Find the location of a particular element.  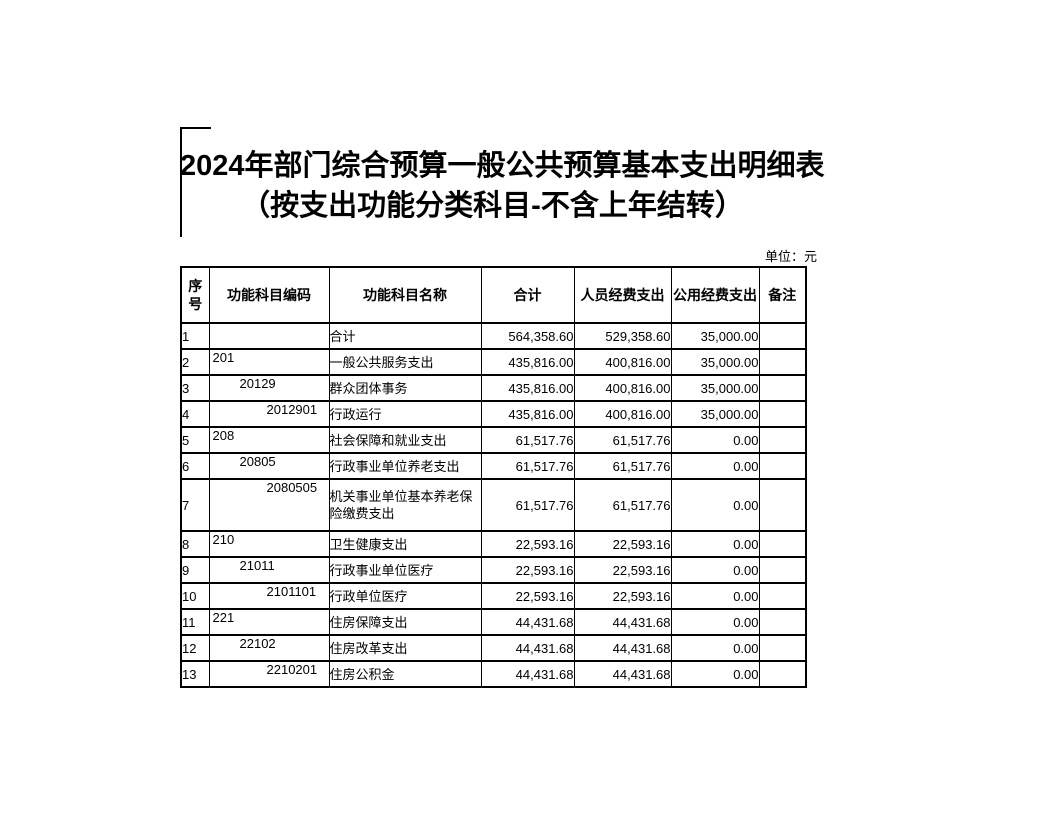

cell-name: 卫生健康支出 is located at coordinates (405, 544).